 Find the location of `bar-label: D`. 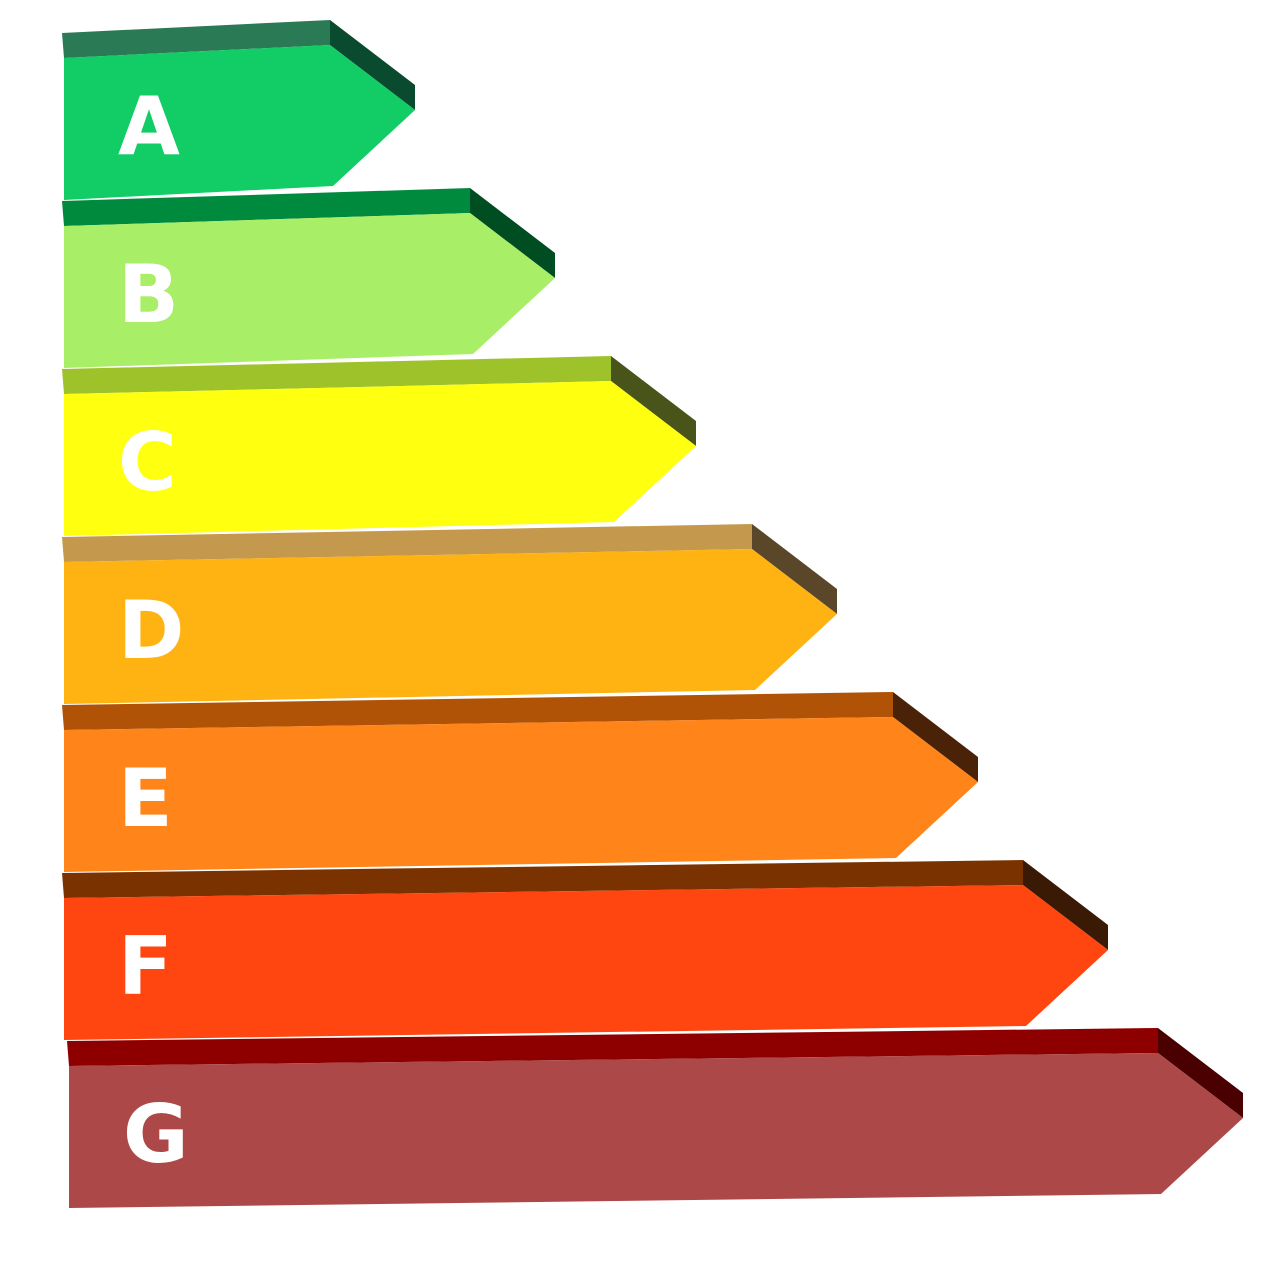

bar-label: D is located at coordinates (151, 630).